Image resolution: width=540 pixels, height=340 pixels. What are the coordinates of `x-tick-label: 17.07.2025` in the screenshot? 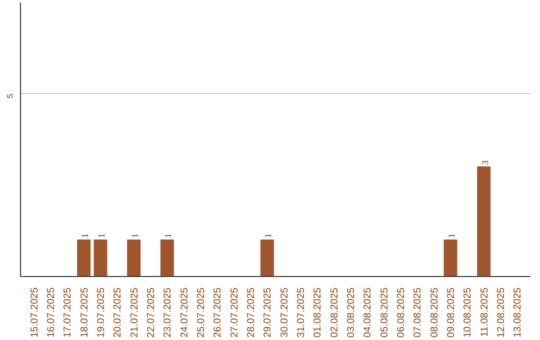 It's located at (68, 312).